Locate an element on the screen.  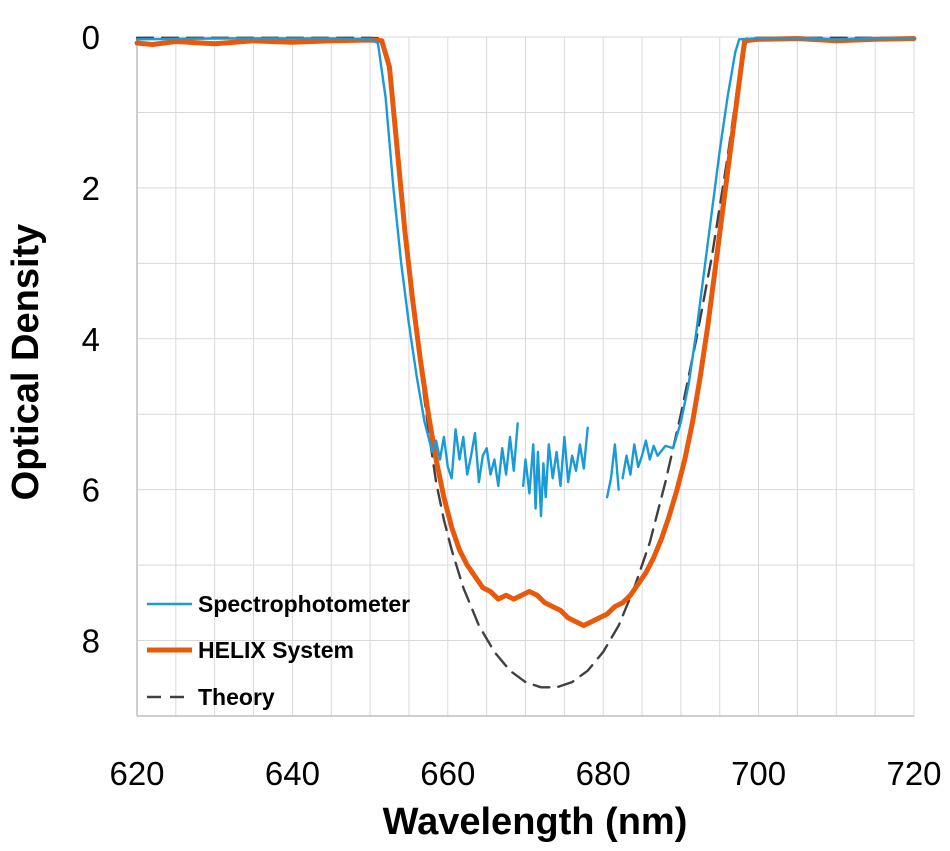
x-axis-title: Wavelength (nm) is located at coordinates (535, 822).